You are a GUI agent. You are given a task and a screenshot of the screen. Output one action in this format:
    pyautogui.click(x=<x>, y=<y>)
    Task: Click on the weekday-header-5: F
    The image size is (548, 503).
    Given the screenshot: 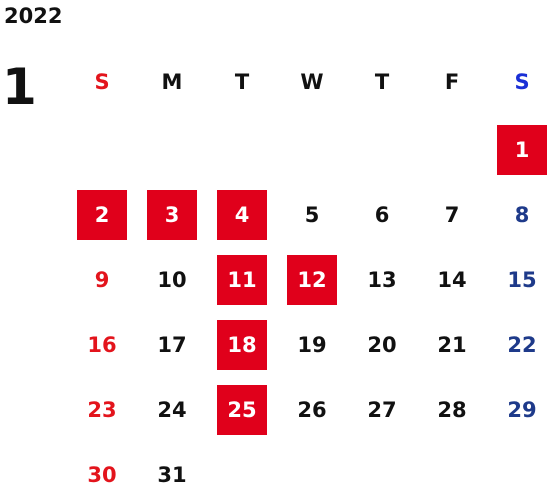 What is the action you would take?
    pyautogui.click(x=452, y=82)
    